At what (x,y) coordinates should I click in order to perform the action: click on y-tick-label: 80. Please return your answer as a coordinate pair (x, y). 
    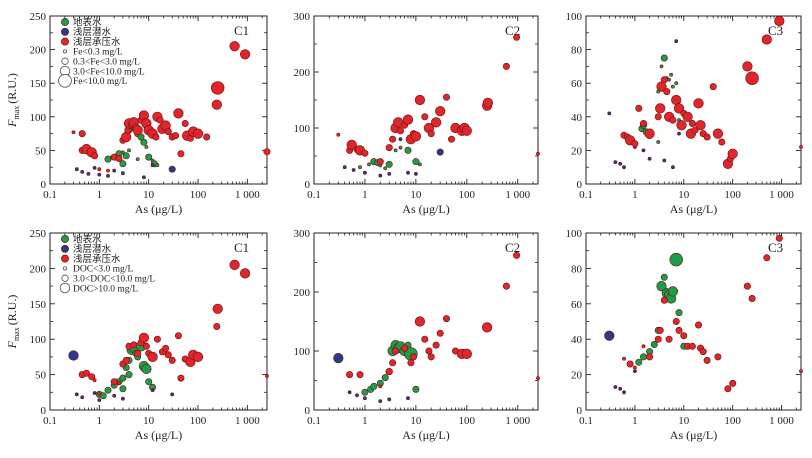
    Looking at the image, I should click on (577, 269).